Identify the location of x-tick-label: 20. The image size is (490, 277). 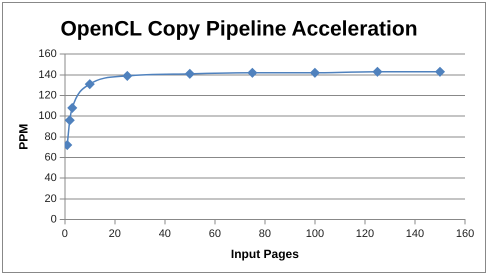
(114, 234).